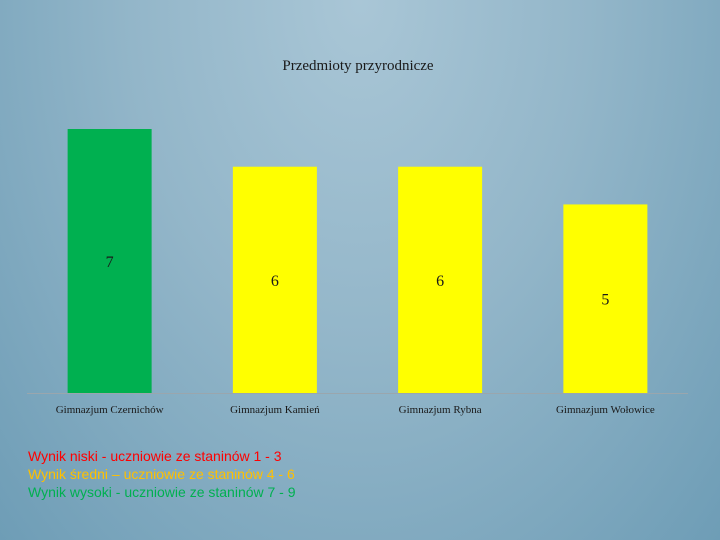 This screenshot has height=540, width=720. What do you see at coordinates (110, 410) in the screenshot?
I see `x-tick-label-1: Gimnazjum Czernichów` at bounding box center [110, 410].